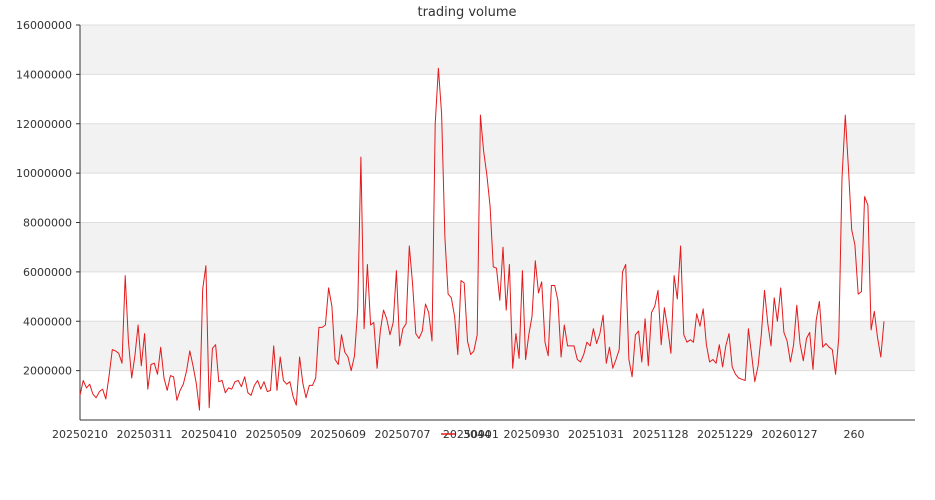  What do you see at coordinates (47, 321) in the screenshot?
I see `y-tick-label: 4000000` at bounding box center [47, 321].